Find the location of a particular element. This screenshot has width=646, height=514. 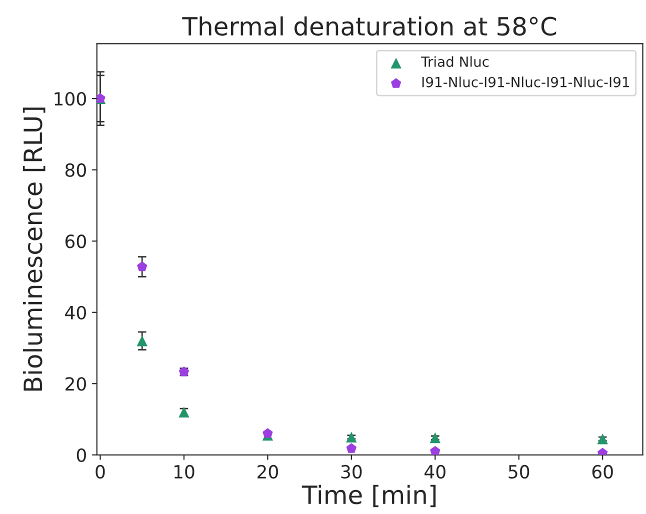

y-tick-label: 40 is located at coordinates (75, 313).